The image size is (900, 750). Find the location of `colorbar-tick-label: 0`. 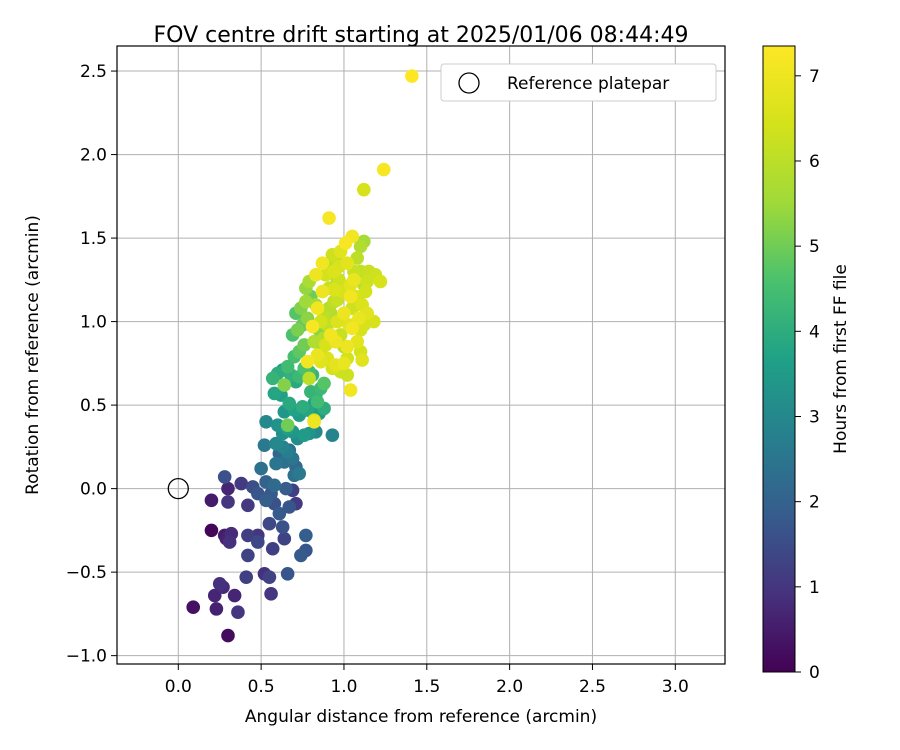

colorbar-tick-label: 0 is located at coordinates (814, 673).